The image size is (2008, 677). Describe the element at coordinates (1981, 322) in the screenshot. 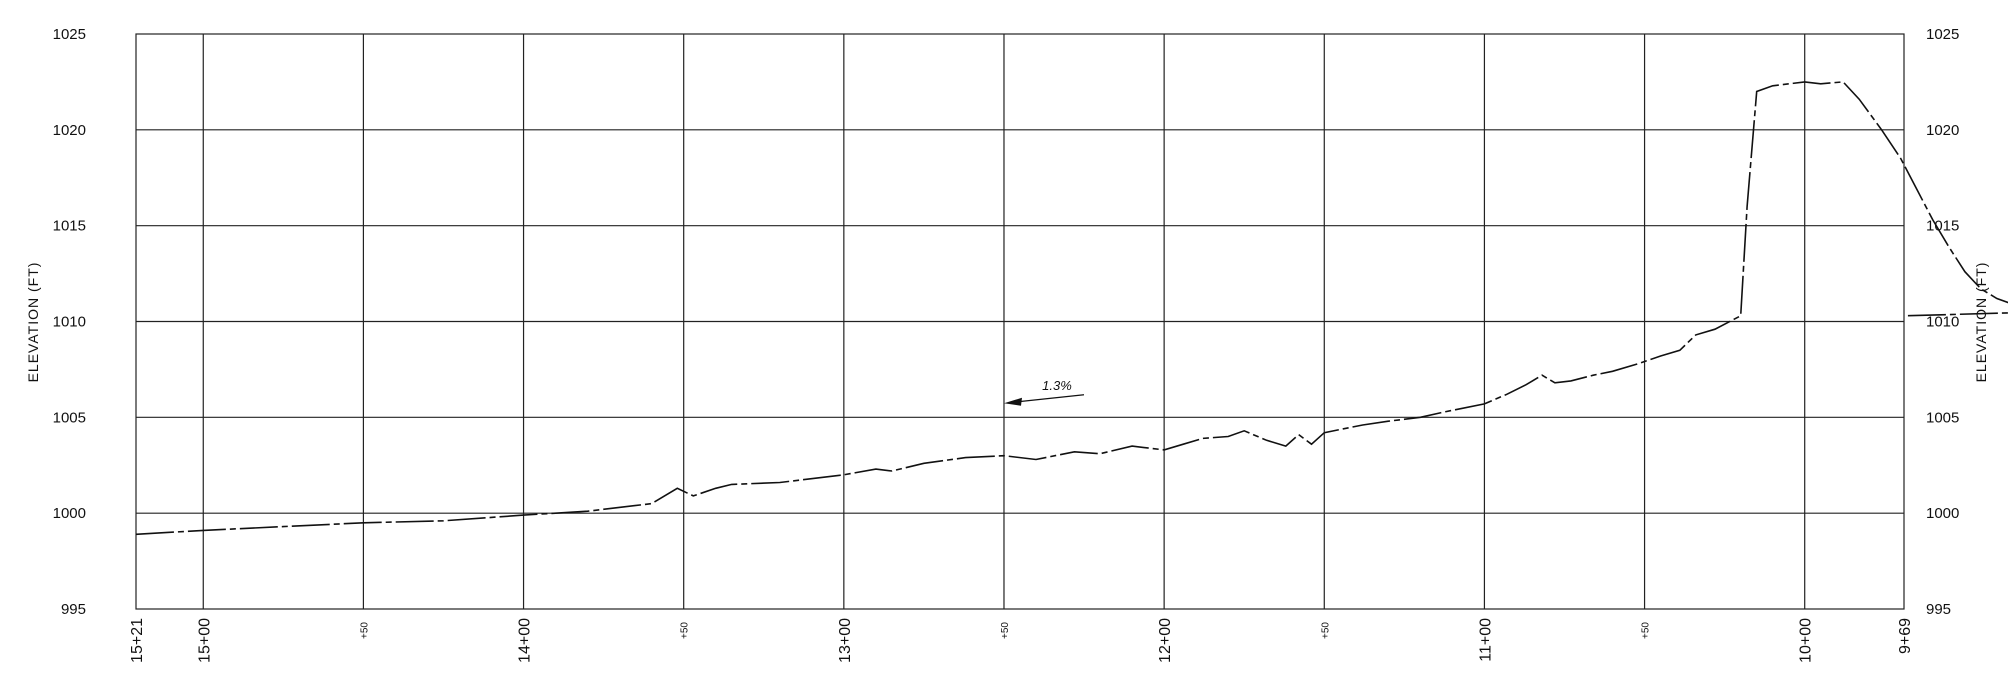

I see `y-axis-label-right: ELEVATION (FT)` at that location.